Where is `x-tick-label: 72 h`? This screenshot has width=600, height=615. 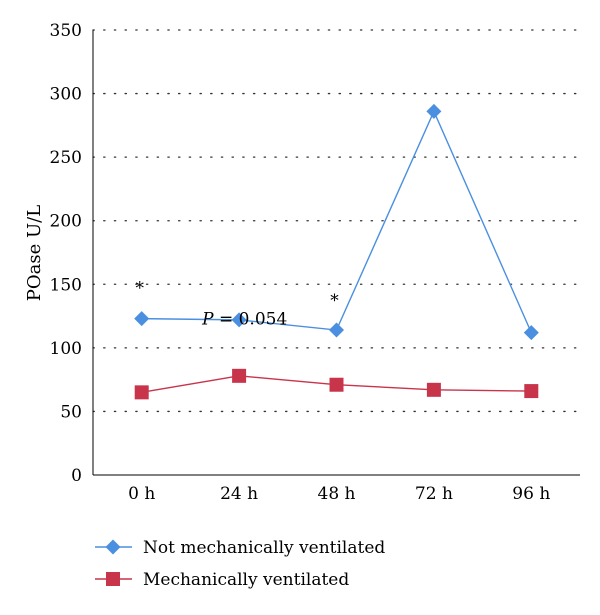 x-tick-label: 72 h is located at coordinates (434, 494).